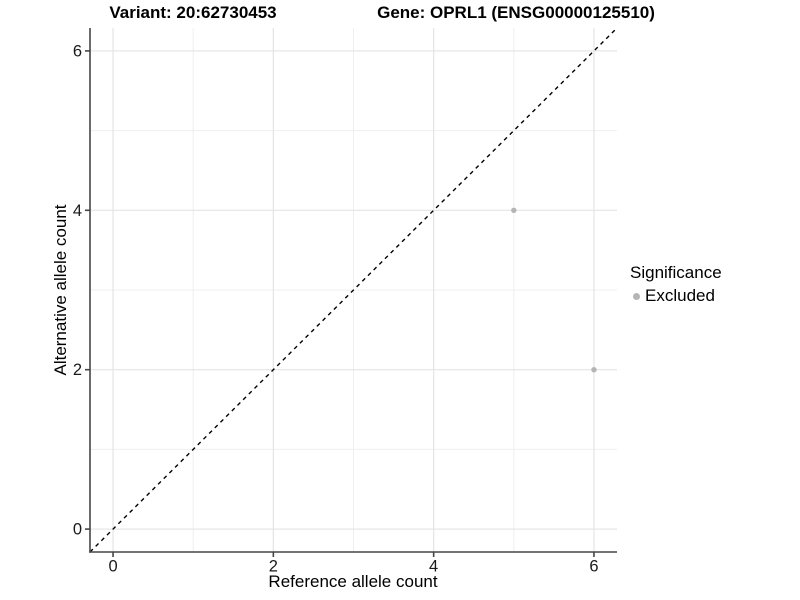 This screenshot has height=600, width=800. Describe the element at coordinates (680, 295) in the screenshot. I see `legend-item-label: Excluded` at that location.